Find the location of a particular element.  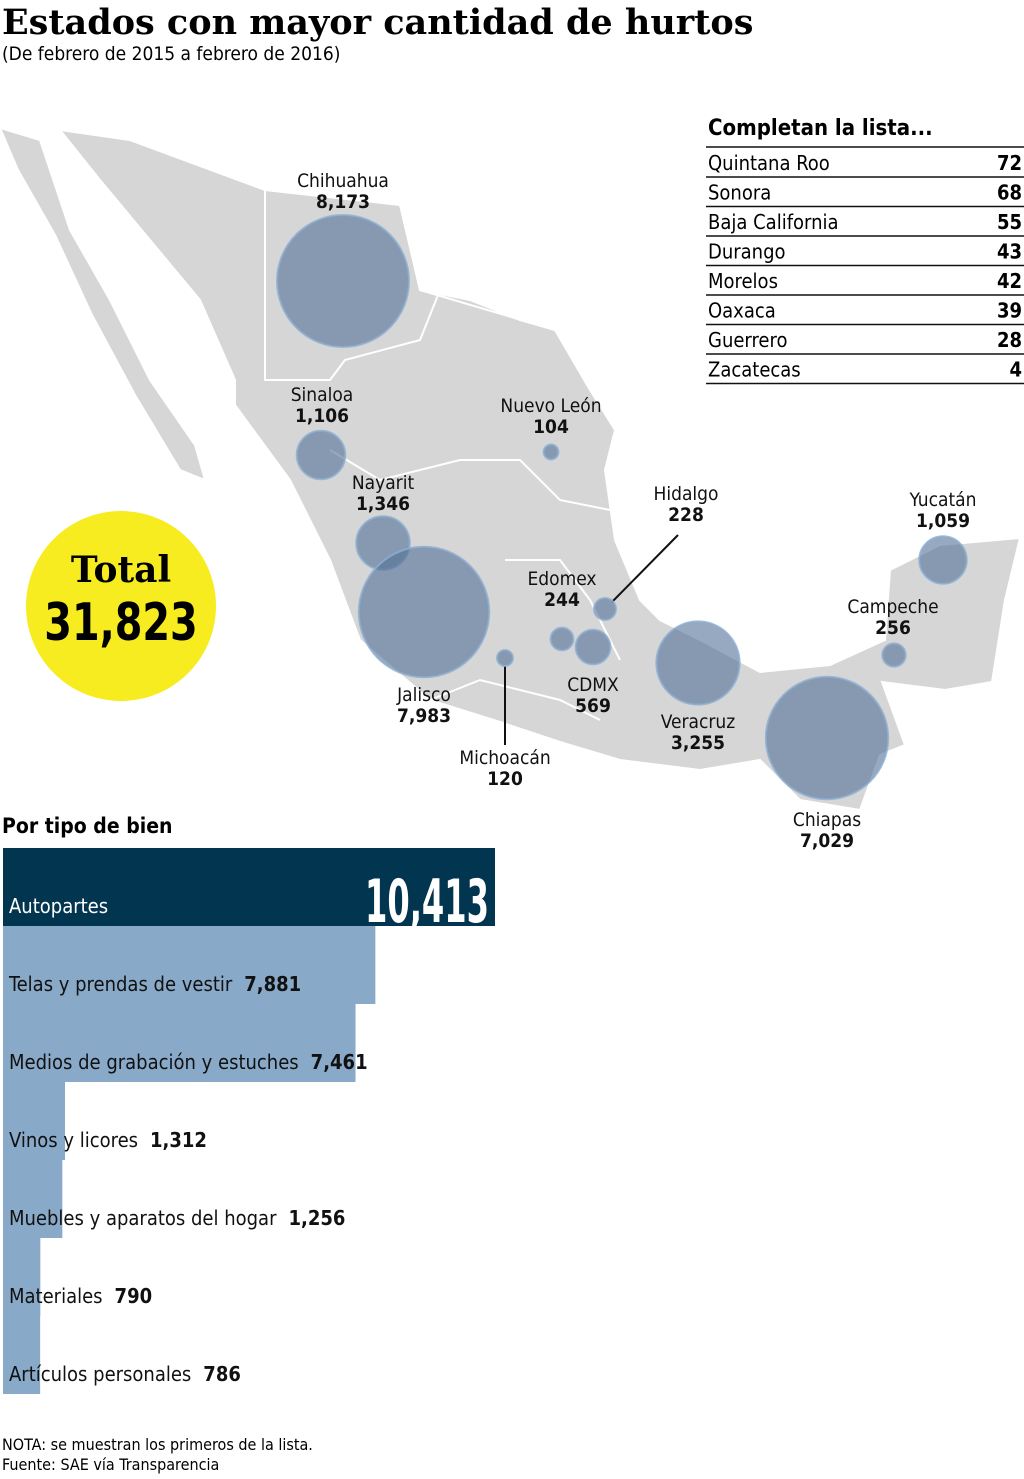

bar-value: 790 is located at coordinates (134, 1296).